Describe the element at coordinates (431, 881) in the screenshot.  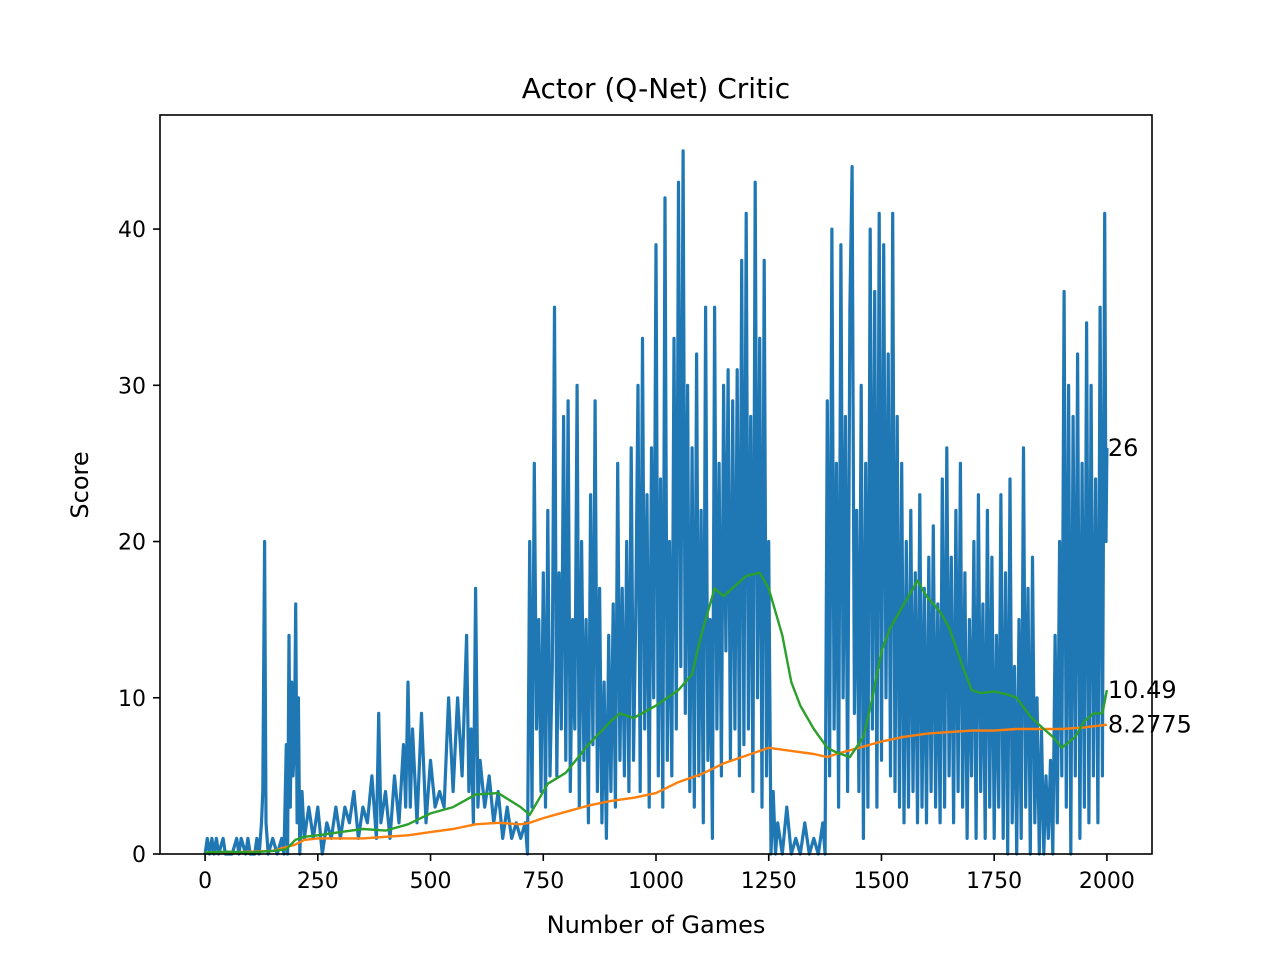
I see `x-tick-label: 500` at that location.